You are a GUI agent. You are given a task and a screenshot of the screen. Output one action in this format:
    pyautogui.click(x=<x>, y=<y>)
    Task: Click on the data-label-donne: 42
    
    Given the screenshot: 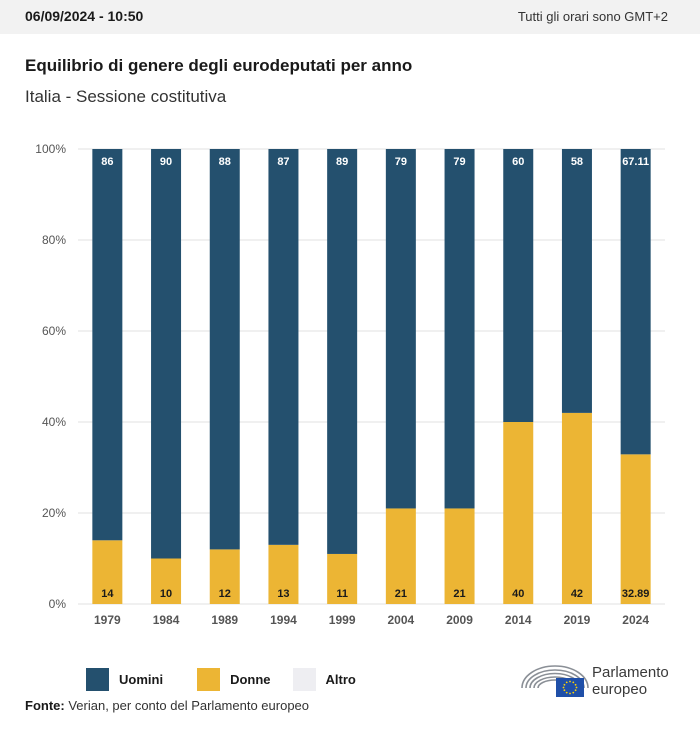 What is the action you would take?
    pyautogui.click(x=577, y=594)
    